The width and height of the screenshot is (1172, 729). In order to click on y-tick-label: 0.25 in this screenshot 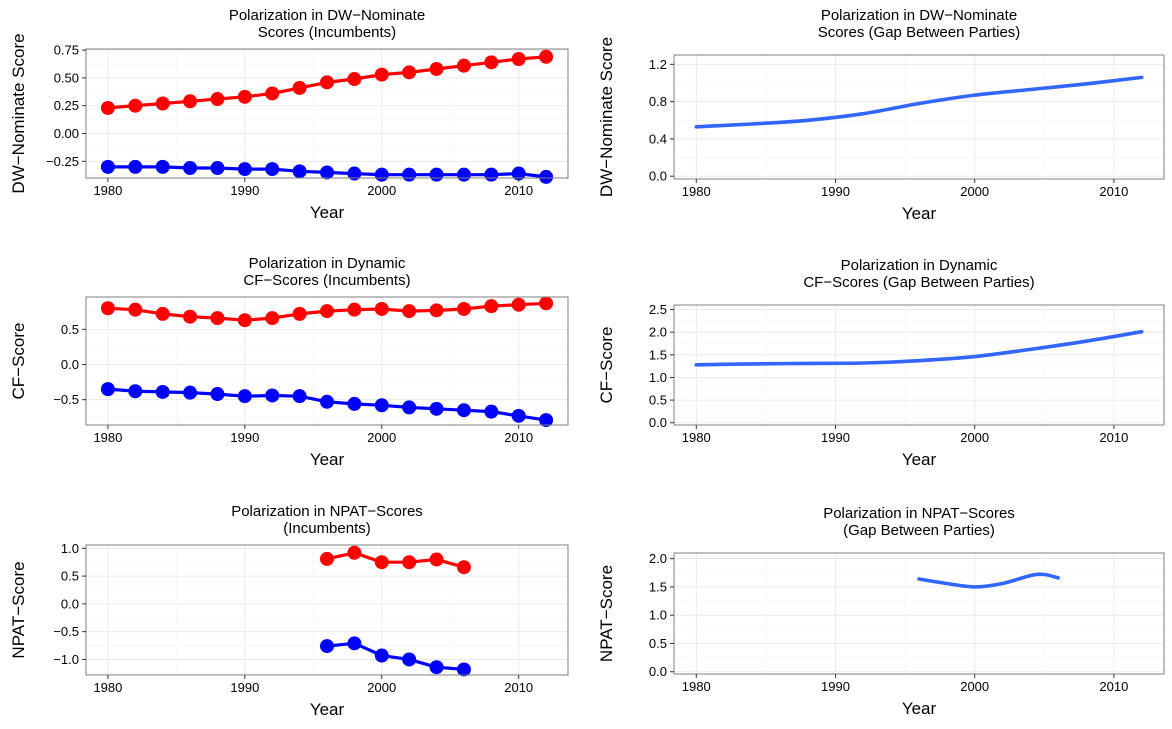, I will do `click(66, 105)`.